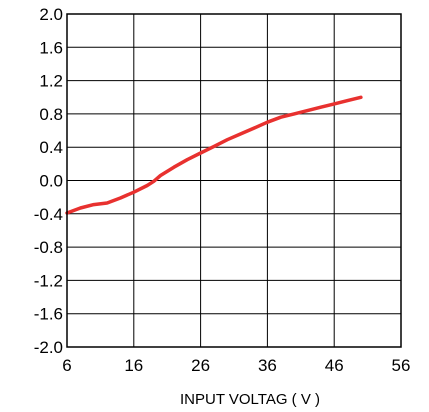  Describe the element at coordinates (48, 314) in the screenshot. I see `y-tick-label: -1.6` at that location.